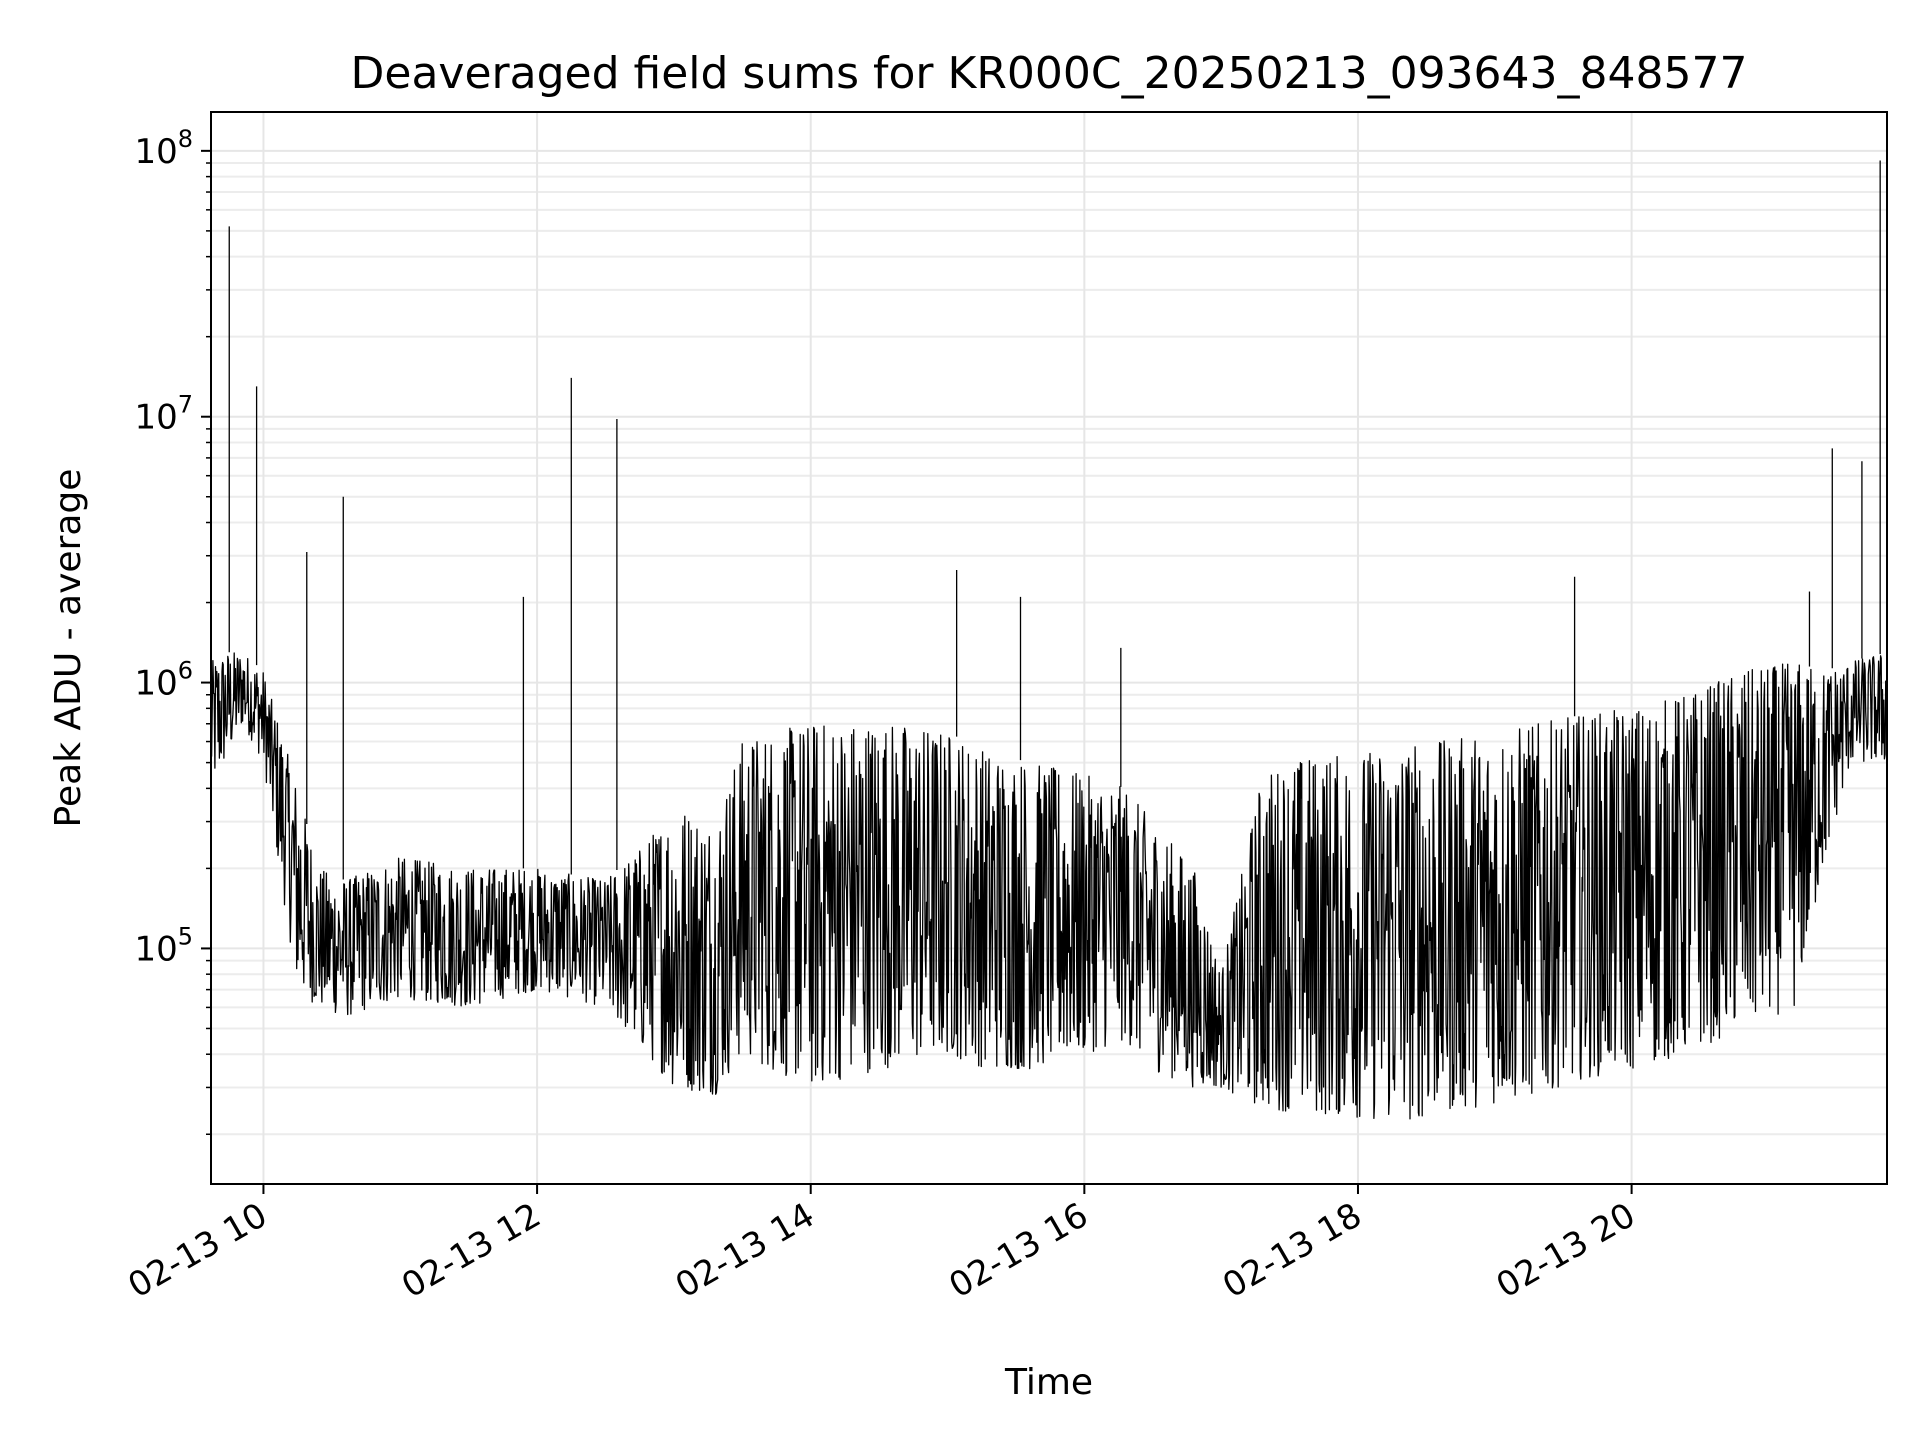  I want to click on y-tick-label: 10⁸, so click(163, 148).